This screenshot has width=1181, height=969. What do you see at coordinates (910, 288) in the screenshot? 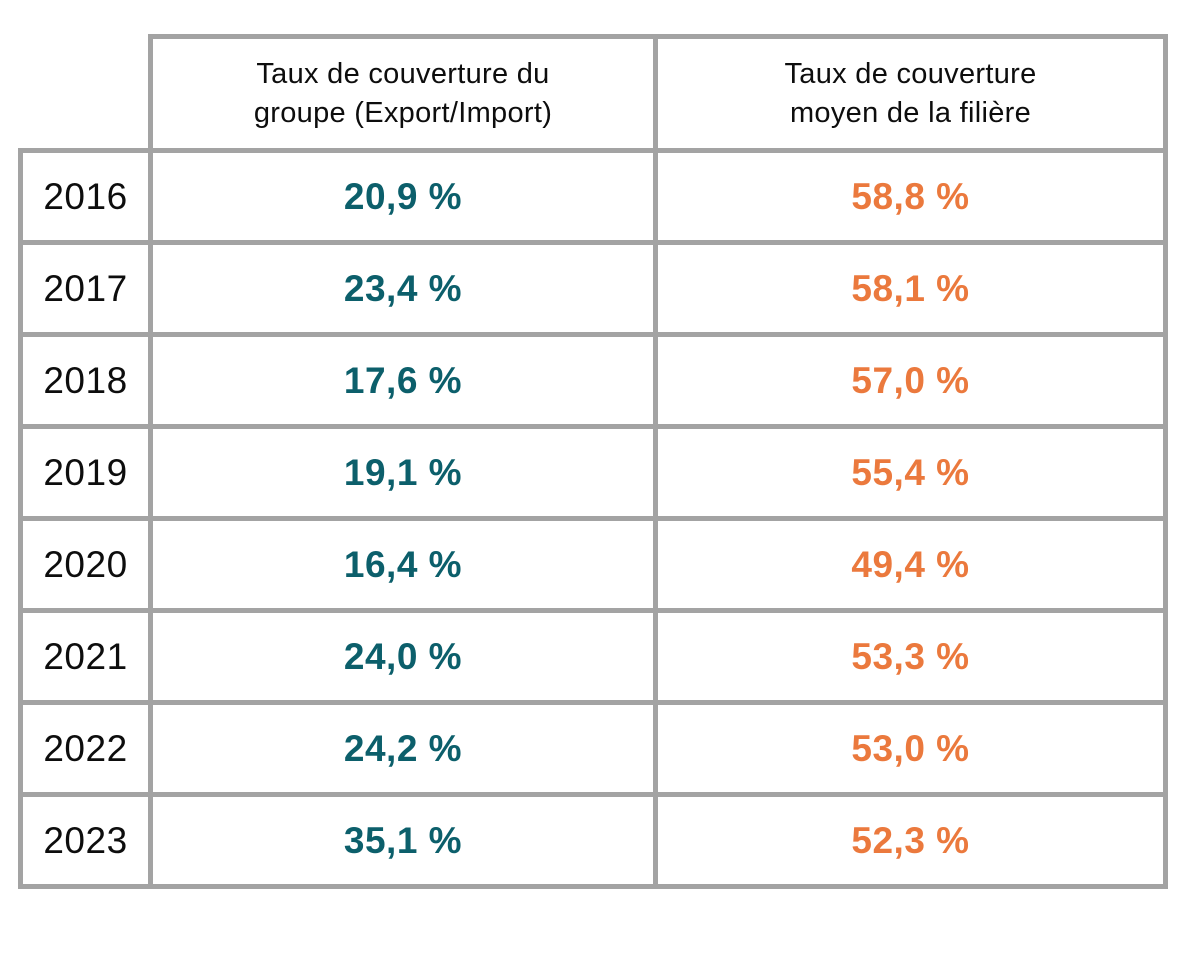
I see `sector-value-cell: 58,1 %` at bounding box center [910, 288].